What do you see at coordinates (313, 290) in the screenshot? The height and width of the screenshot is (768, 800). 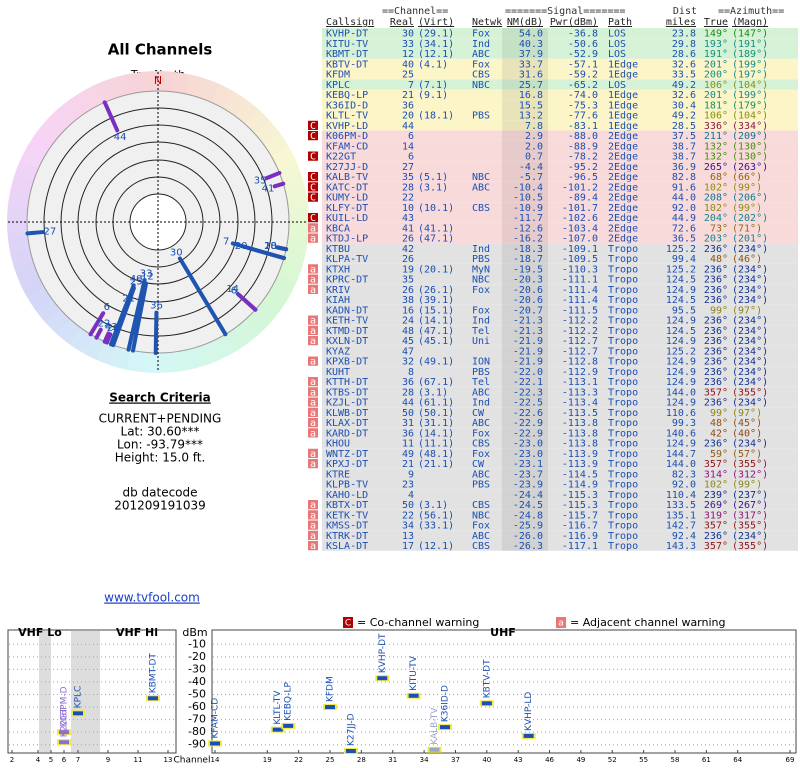 I see `warning-marker: a` at bounding box center [313, 290].